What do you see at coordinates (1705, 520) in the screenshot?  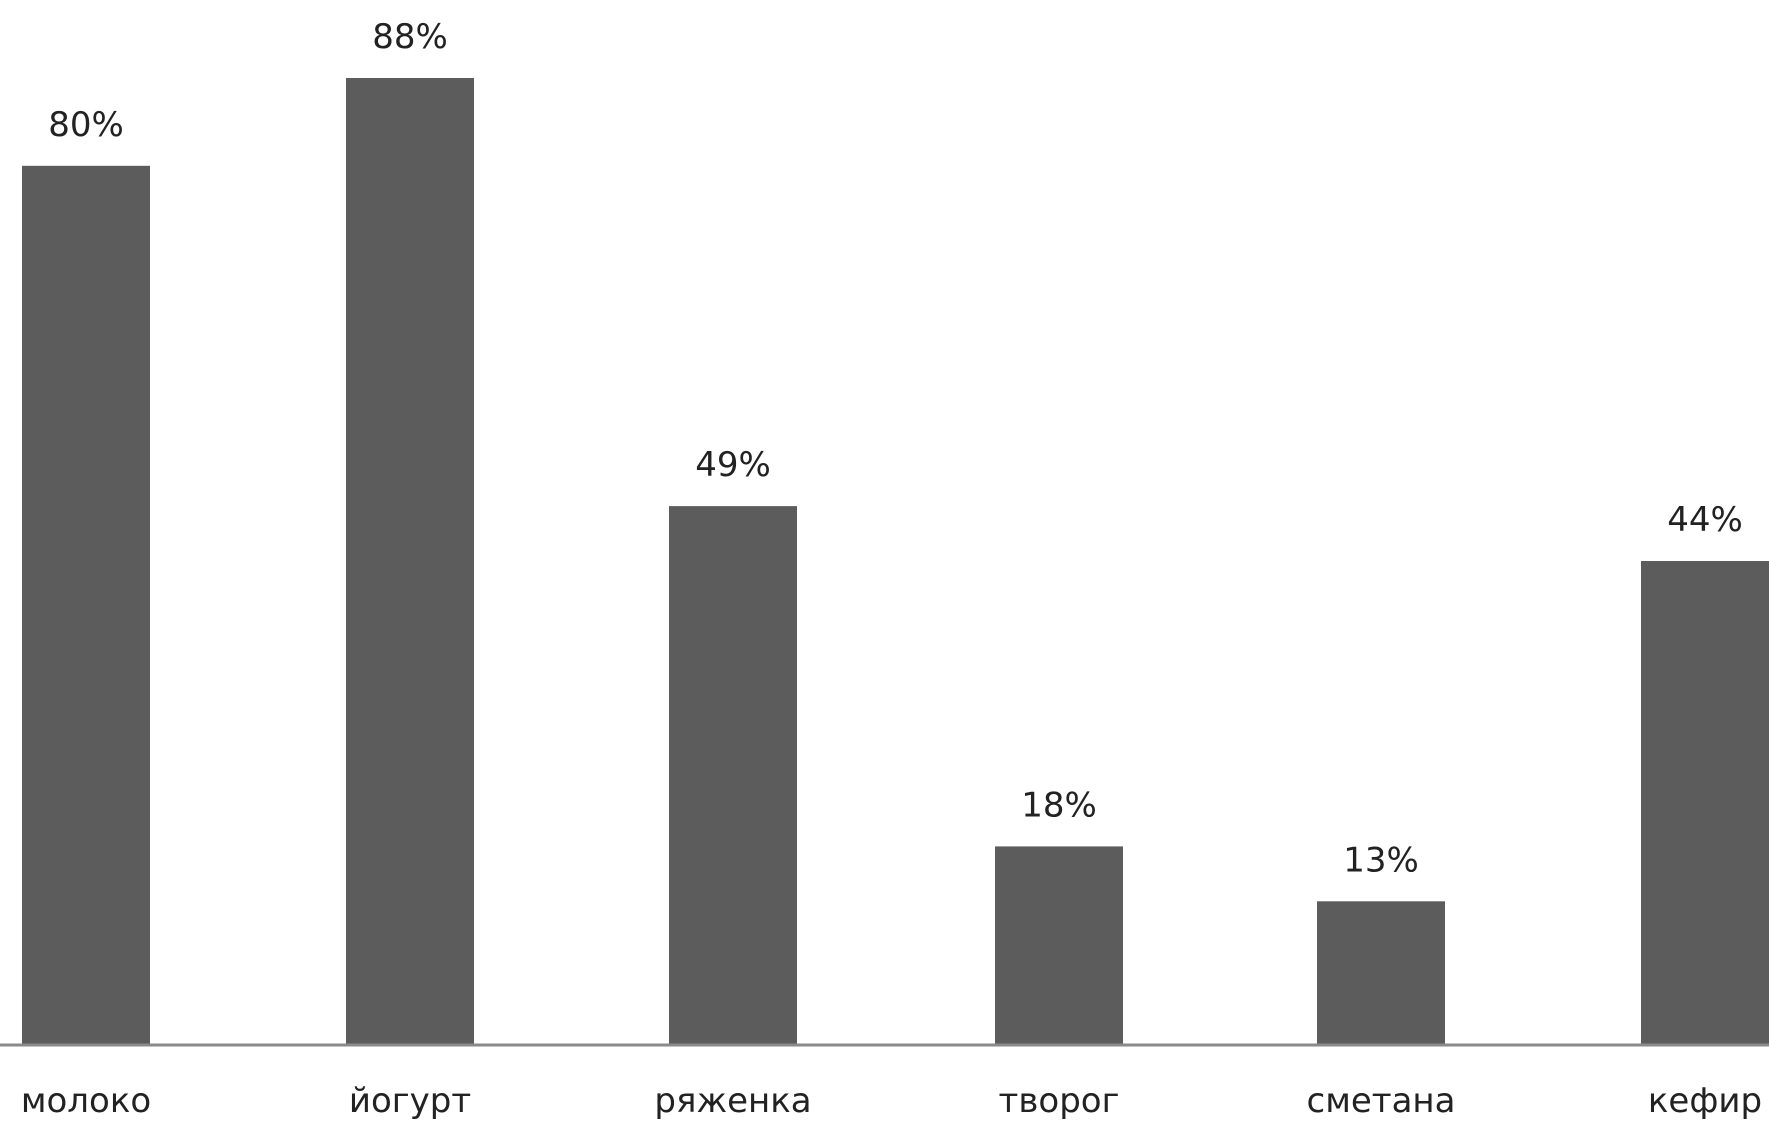 I see `value-label-5: 44%` at bounding box center [1705, 520].